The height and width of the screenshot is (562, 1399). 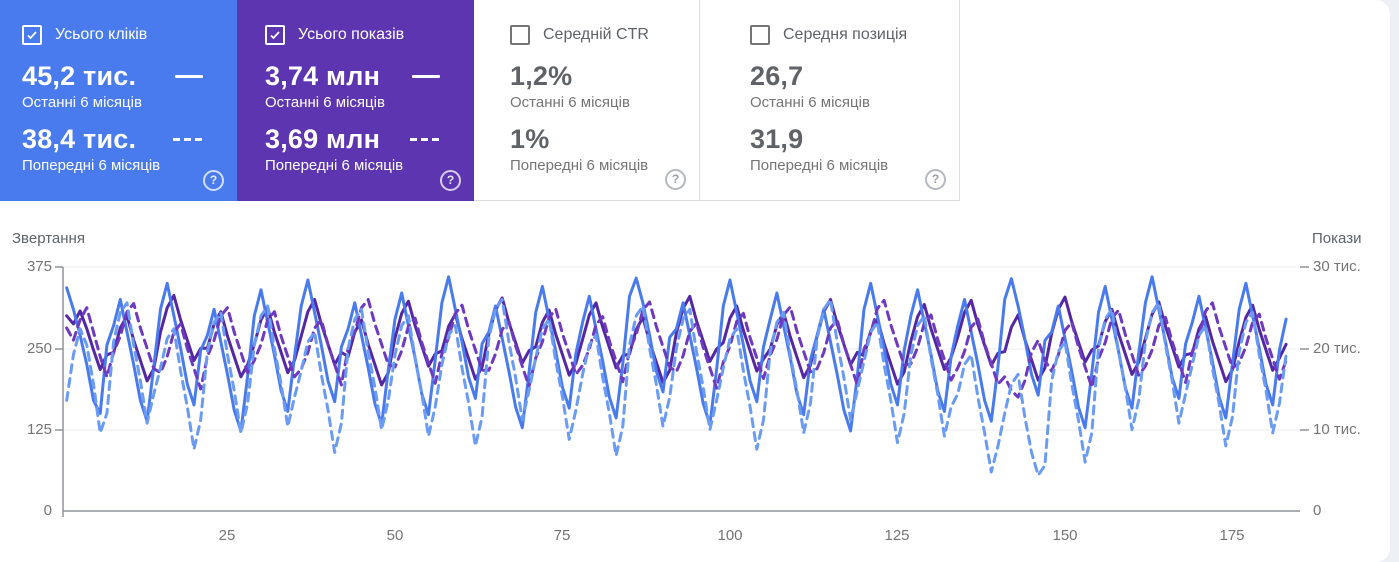 I want to click on left-axis-tick: 250, so click(x=39, y=348).